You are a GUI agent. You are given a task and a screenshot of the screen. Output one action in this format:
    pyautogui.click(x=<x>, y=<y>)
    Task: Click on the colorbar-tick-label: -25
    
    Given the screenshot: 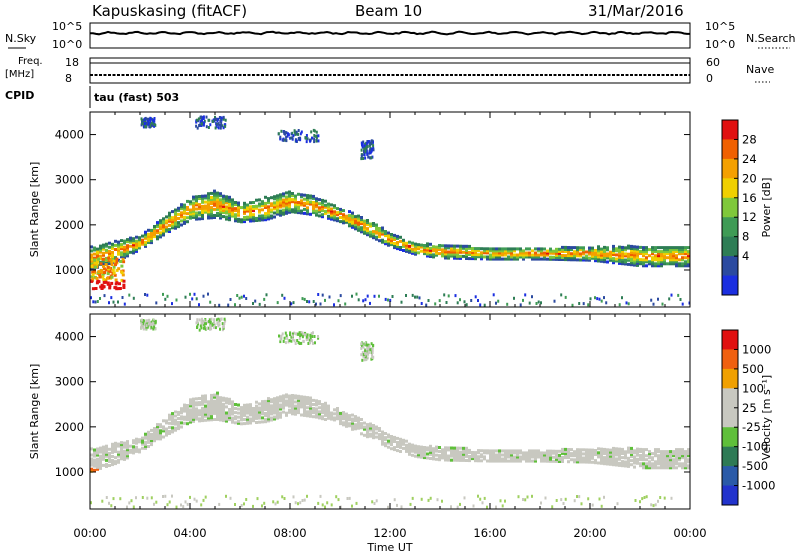 What is the action you would take?
    pyautogui.click(x=751, y=427)
    